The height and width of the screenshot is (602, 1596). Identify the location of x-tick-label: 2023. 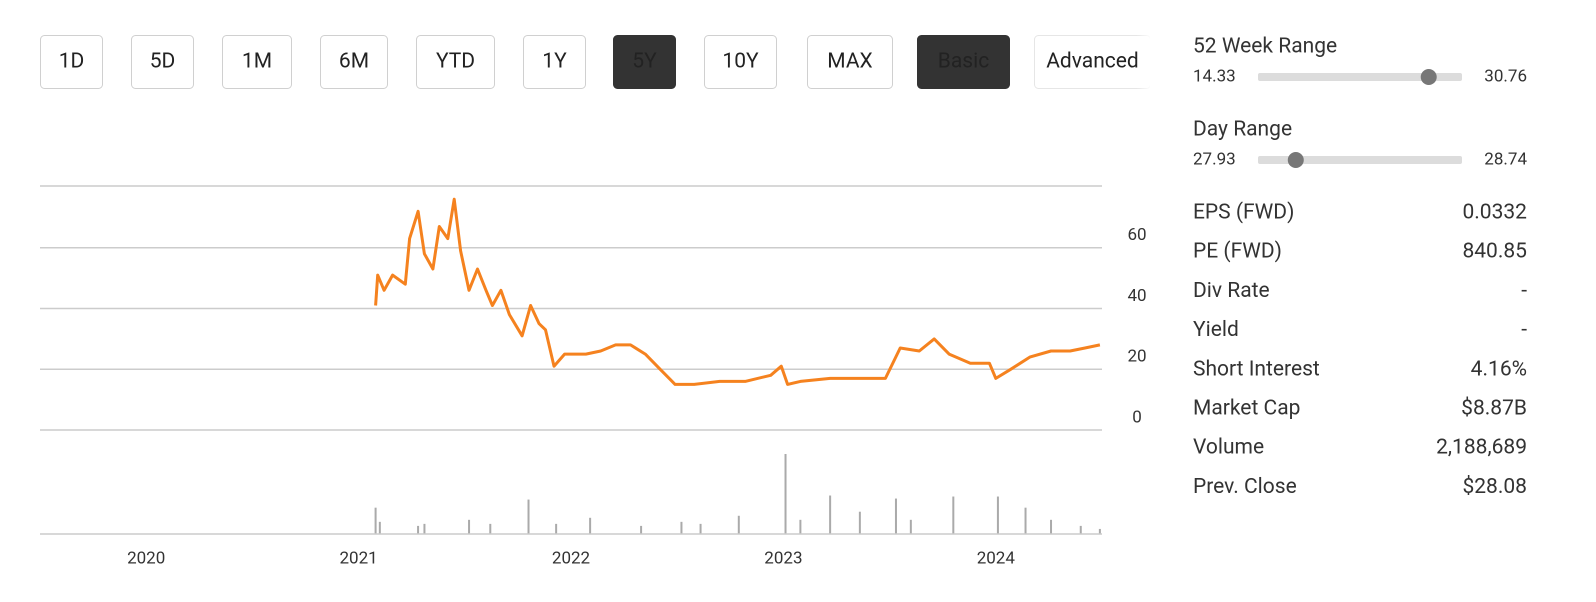
(783, 558).